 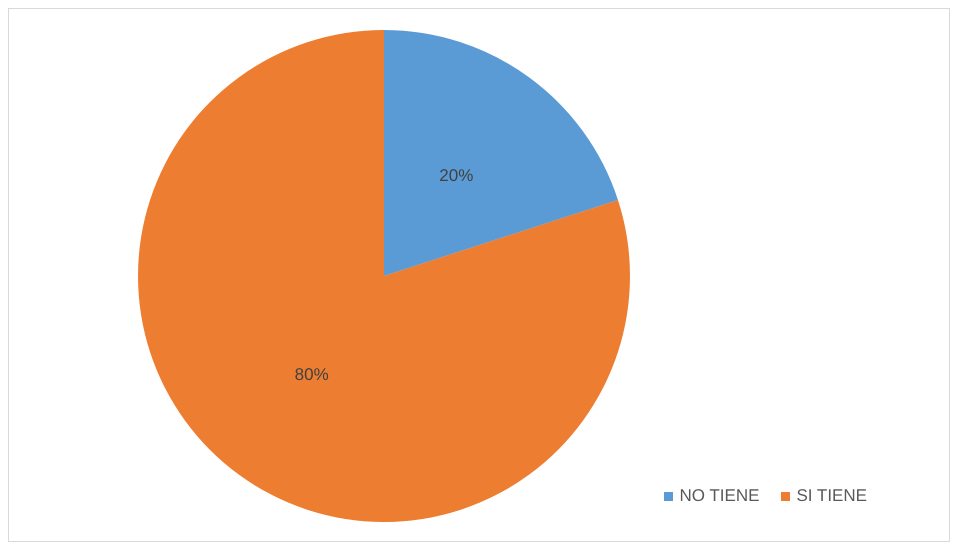 What do you see at coordinates (719, 496) in the screenshot?
I see `legend-label: NO TIENE` at bounding box center [719, 496].